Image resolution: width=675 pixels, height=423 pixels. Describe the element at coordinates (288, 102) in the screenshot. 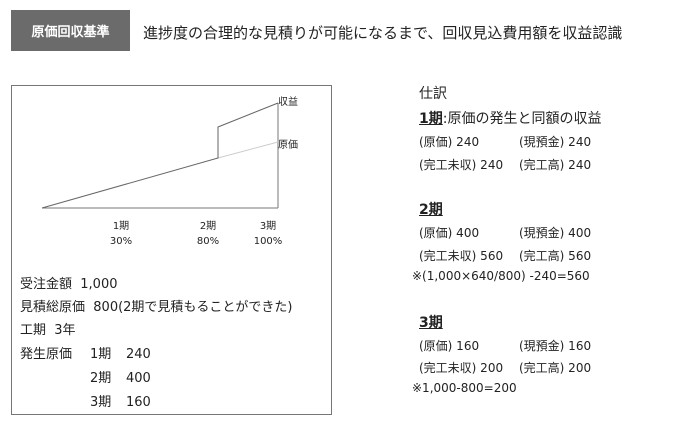

I see `series-label-revenue: 収益` at that location.